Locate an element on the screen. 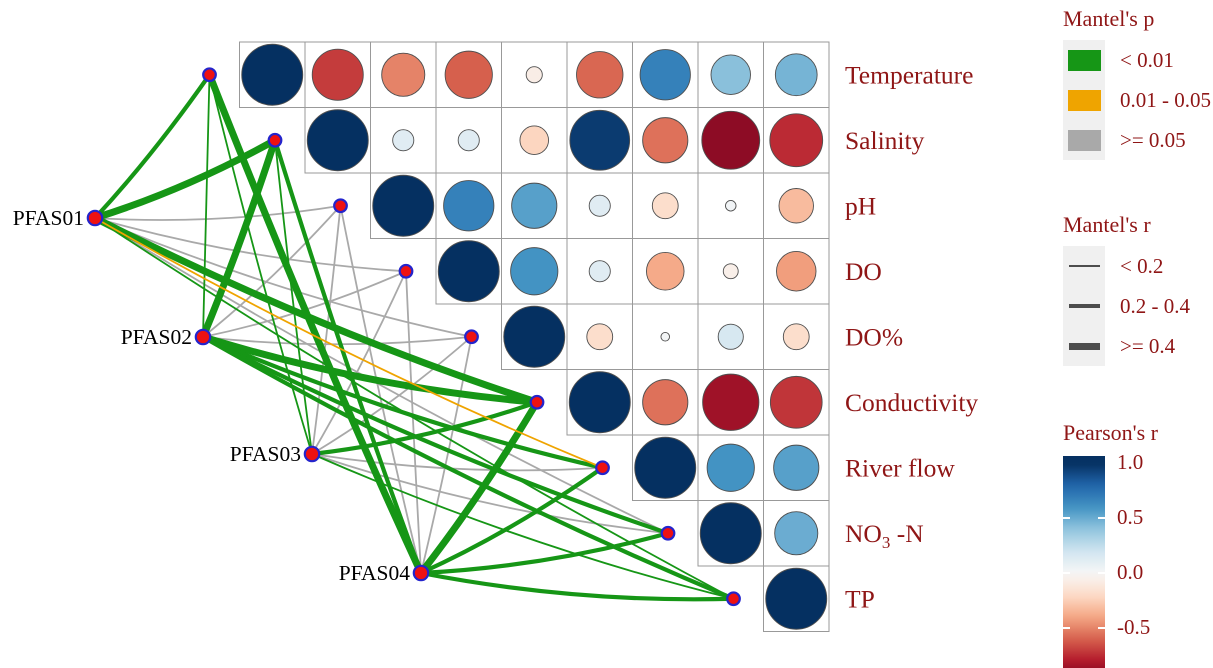  variable-label: pH is located at coordinates (860, 205).